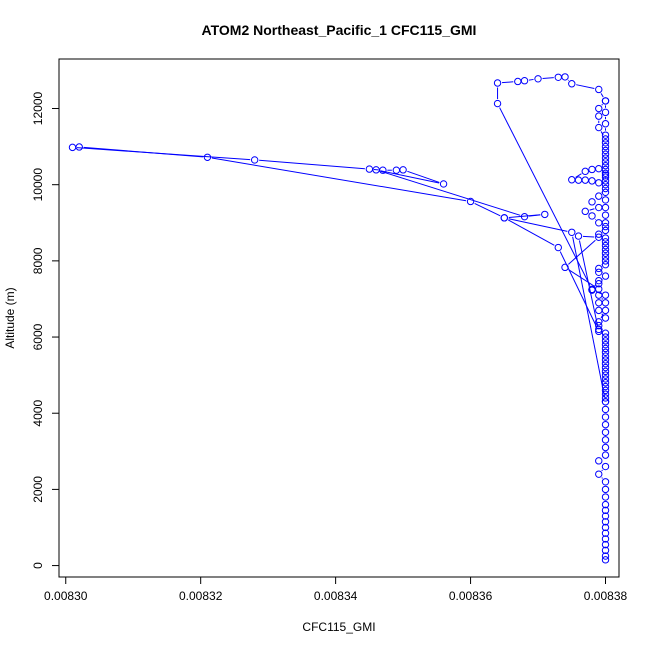 The width and height of the screenshot is (650, 650). Describe the element at coordinates (336, 589) in the screenshot. I see `x-axis: 0.00830 0.00832 0.00834 0.00836 0.00838` at that location.